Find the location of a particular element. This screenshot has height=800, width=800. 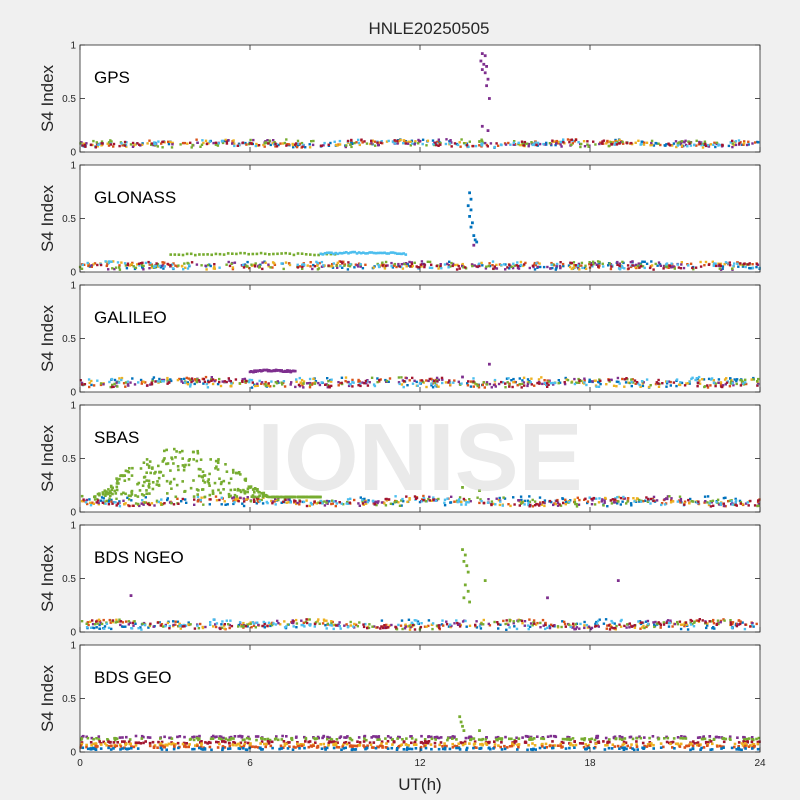

y-tick-label: 0.5 is located at coordinates (69, 579).